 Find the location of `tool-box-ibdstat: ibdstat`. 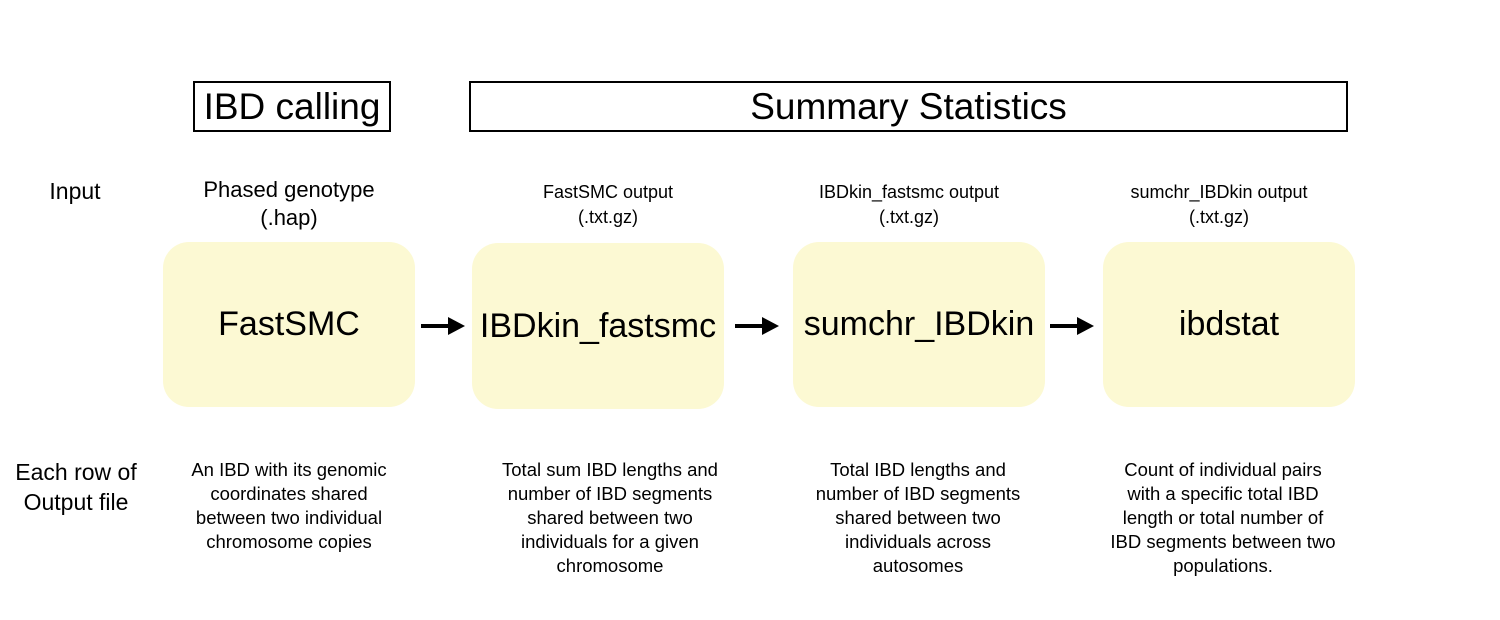

tool-box-ibdstat: ibdstat is located at coordinates (1229, 324).